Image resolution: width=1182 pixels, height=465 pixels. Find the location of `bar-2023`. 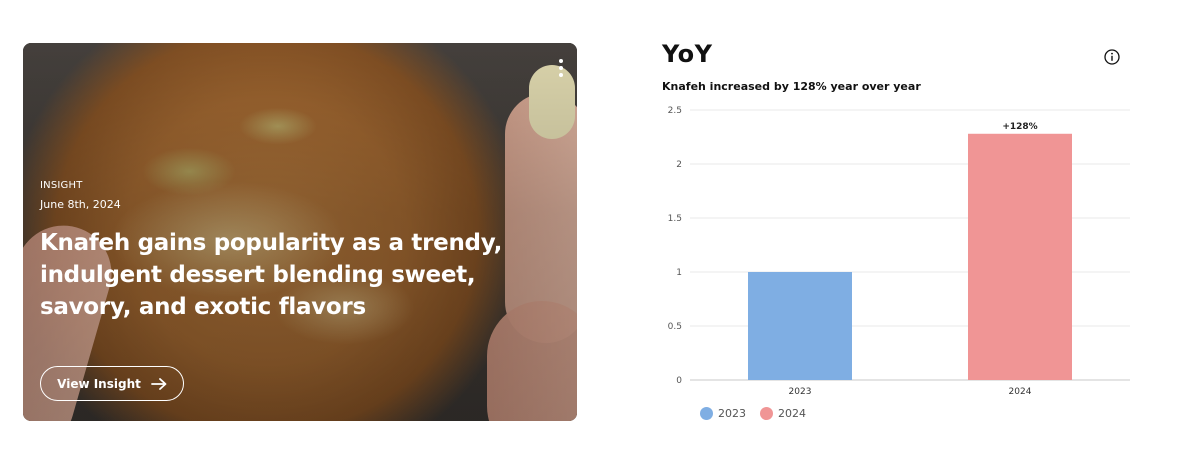

bar-2023 is located at coordinates (800, 326).